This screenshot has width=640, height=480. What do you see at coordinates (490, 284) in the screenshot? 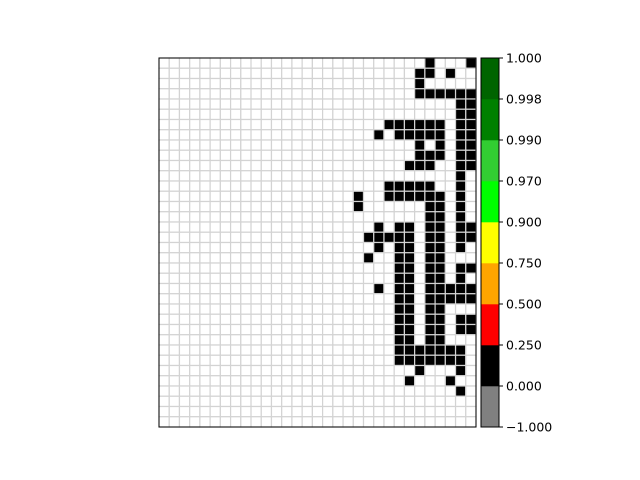
I see `colorbar-band` at bounding box center [490, 284].